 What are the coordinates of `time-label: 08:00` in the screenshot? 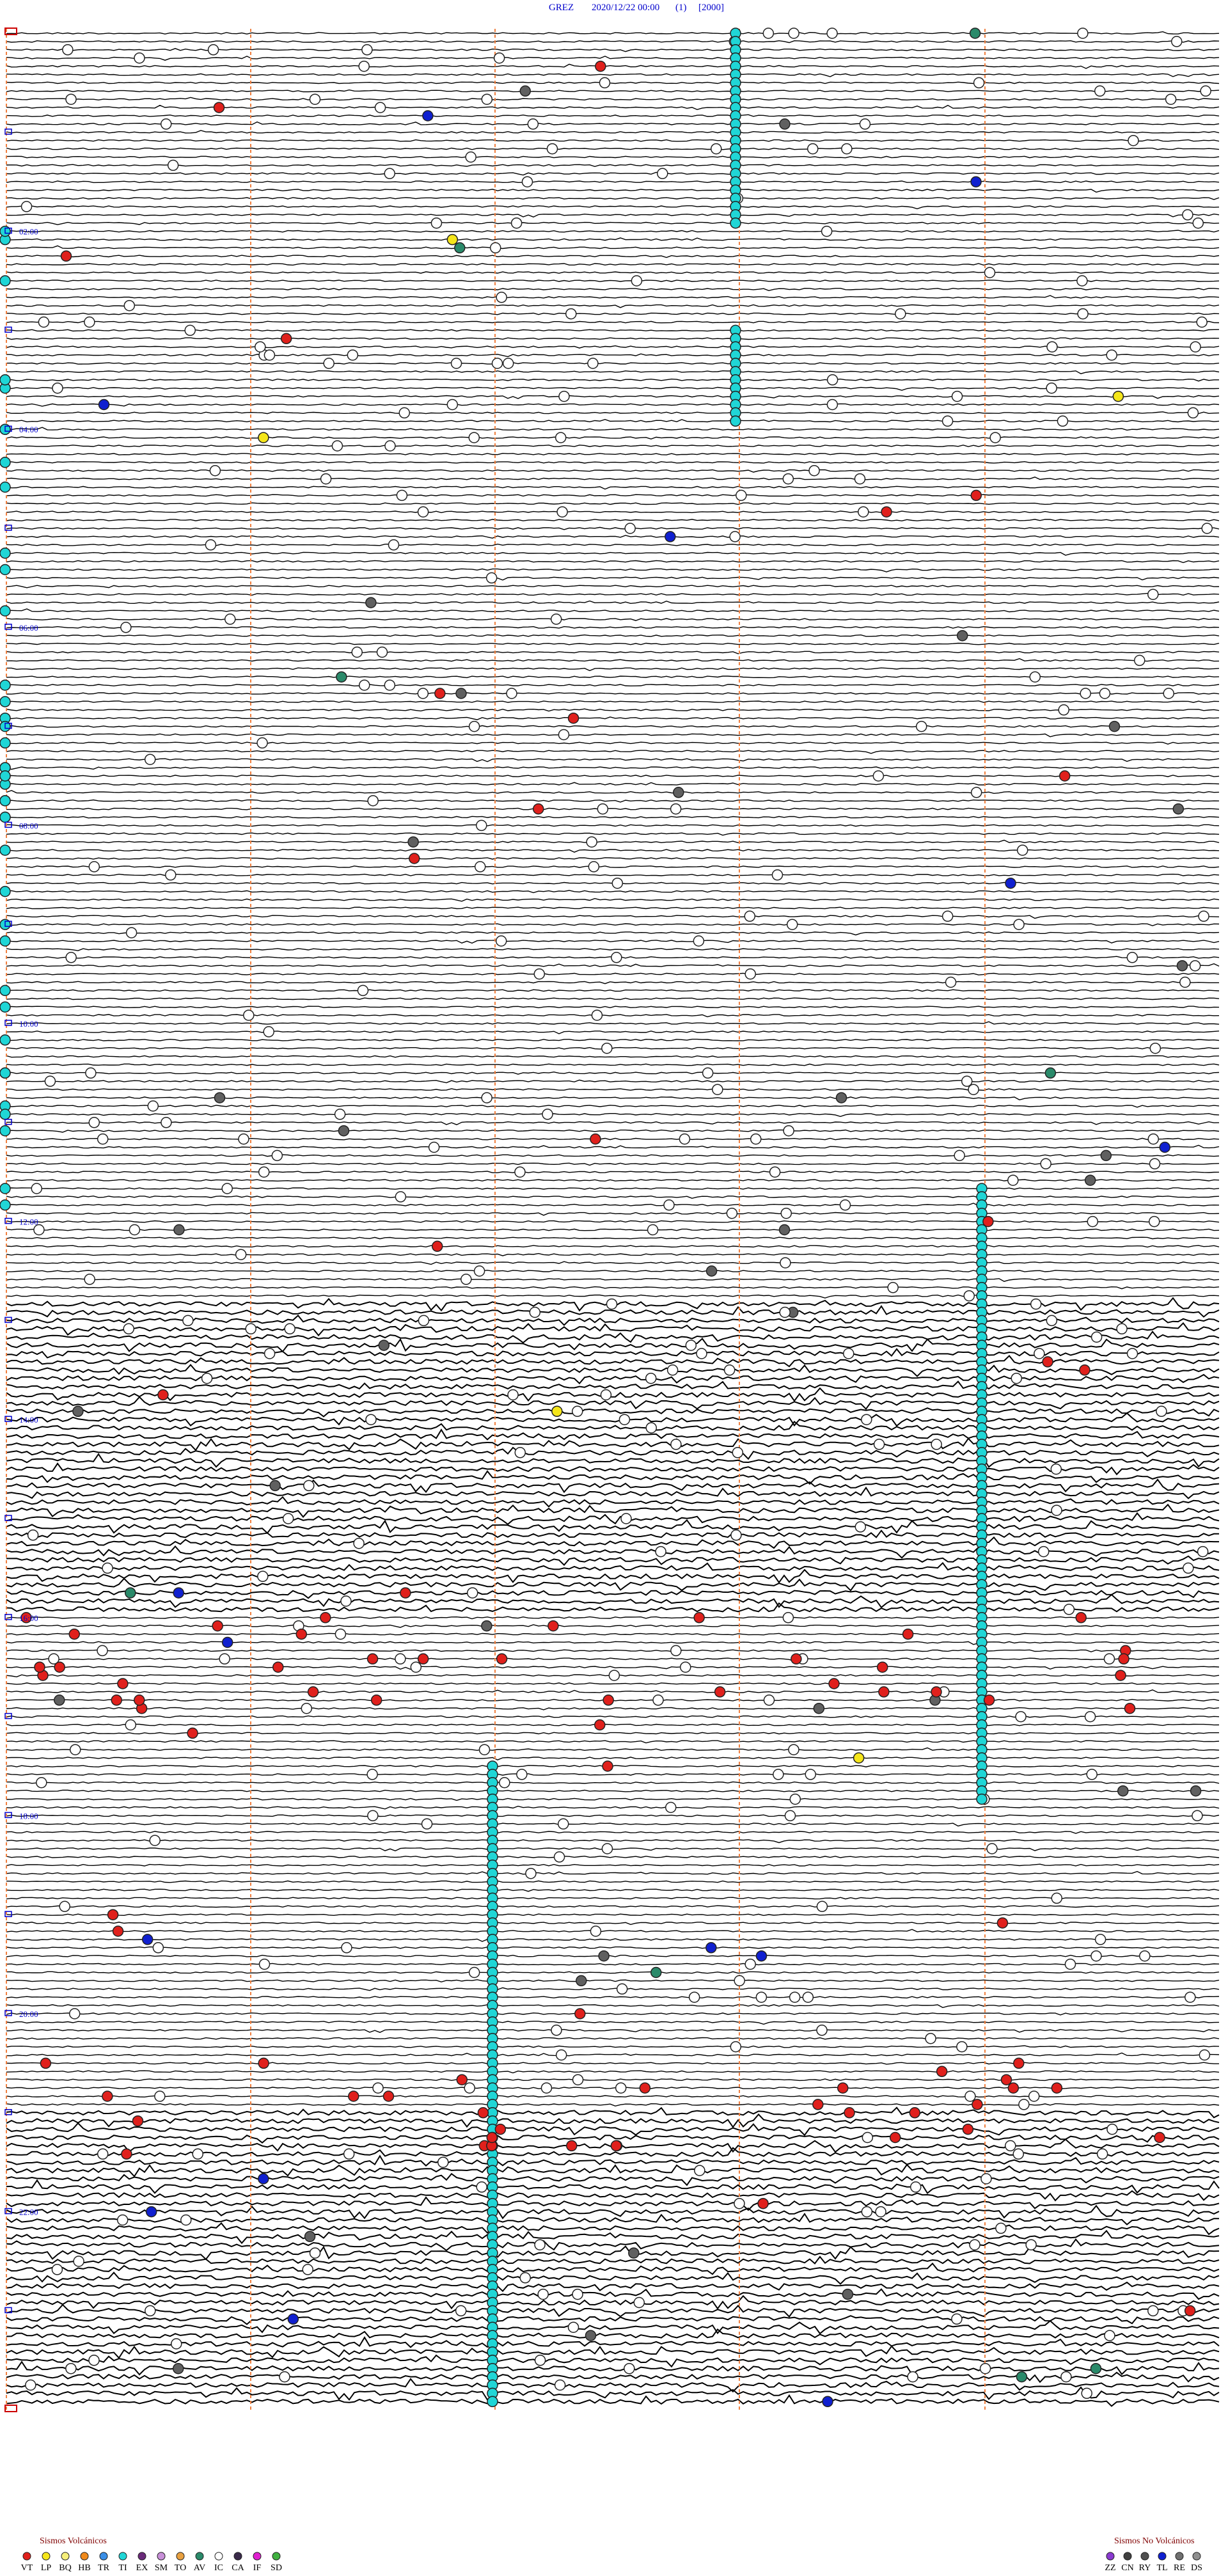 It's located at (28, 825).